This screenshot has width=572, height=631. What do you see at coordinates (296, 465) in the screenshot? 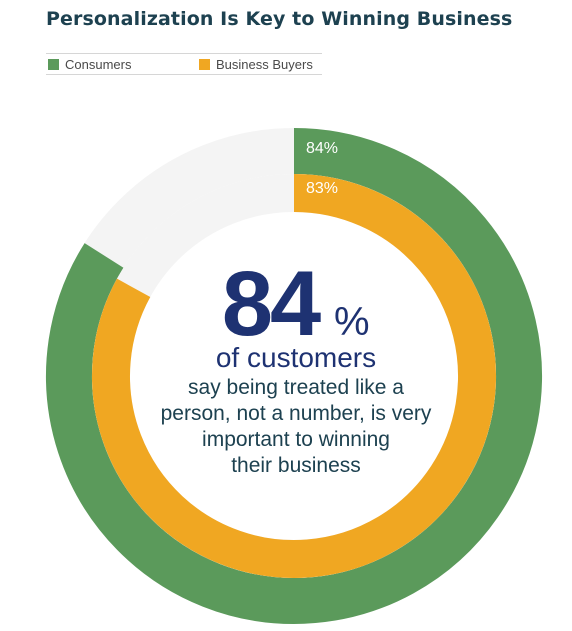
I see `center-line-4: their business` at bounding box center [296, 465].